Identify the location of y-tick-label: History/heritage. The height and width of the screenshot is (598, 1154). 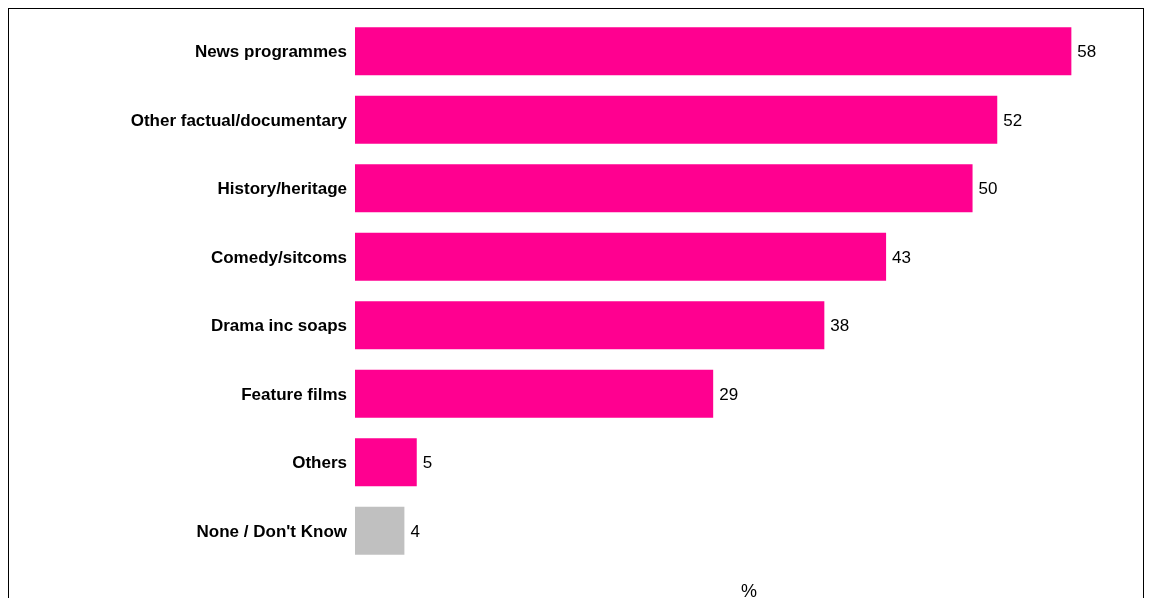
(282, 189).